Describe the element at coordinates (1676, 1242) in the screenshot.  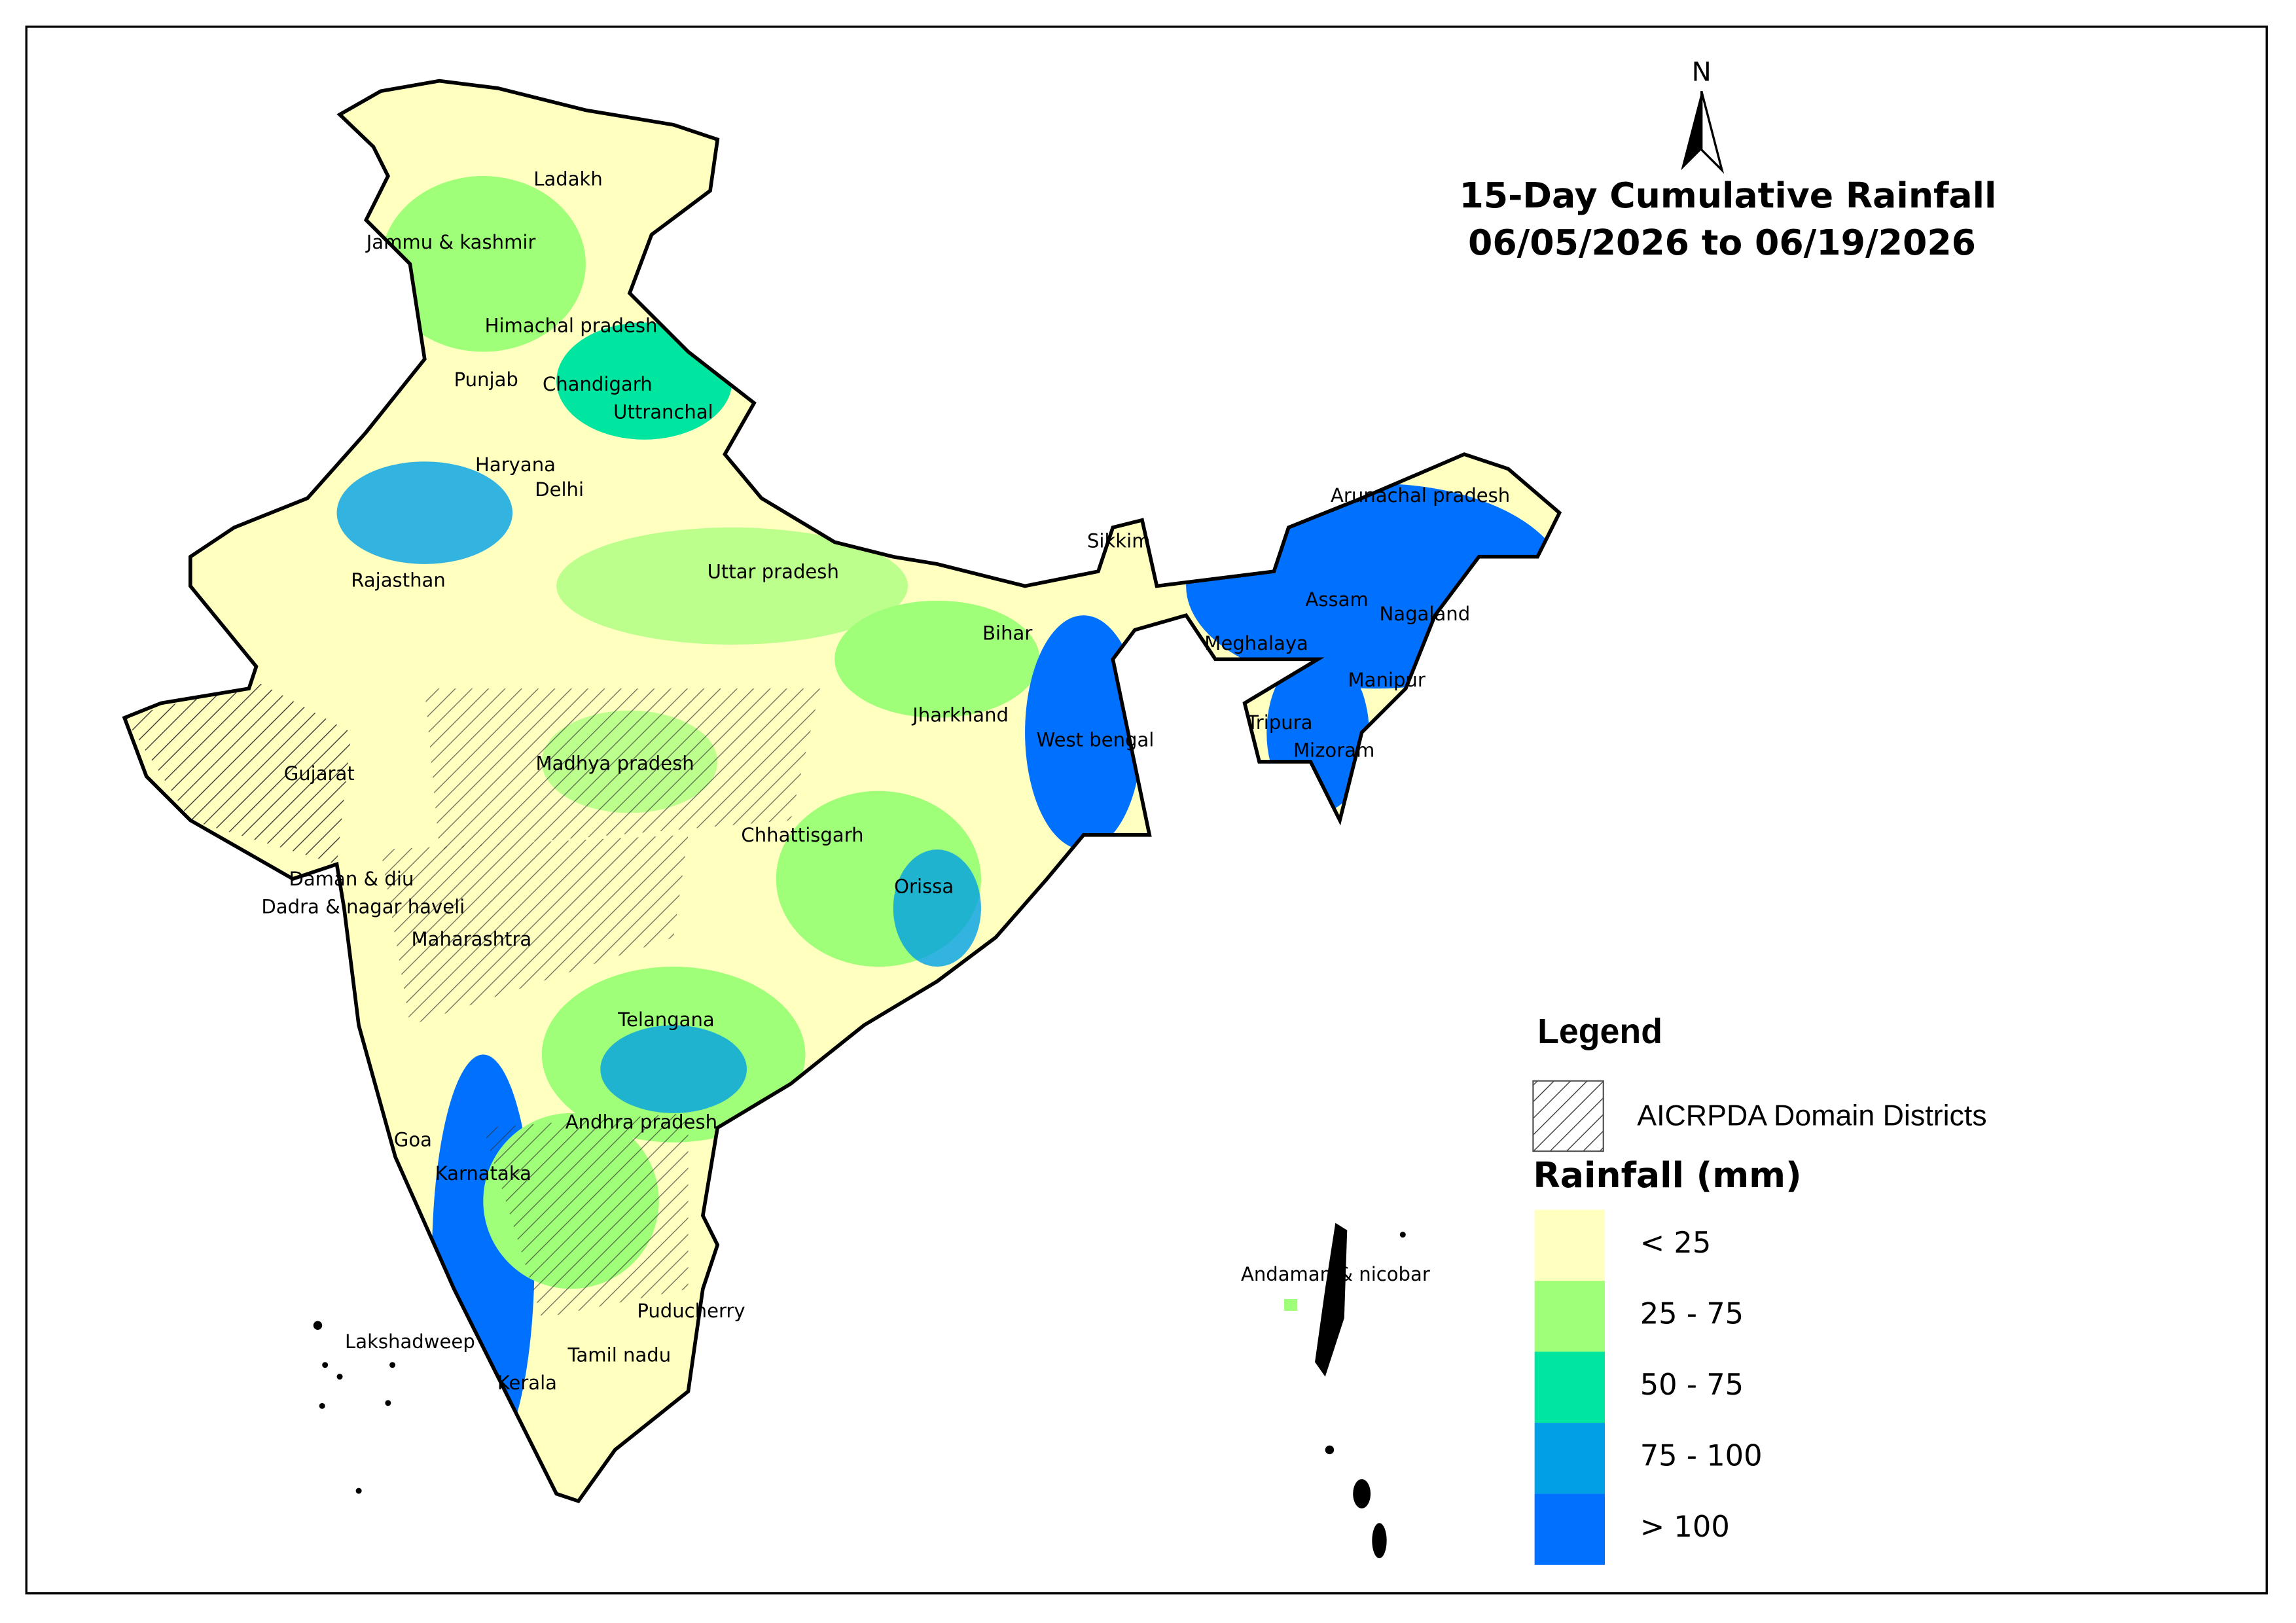
I see `legend-label: < 25` at that location.